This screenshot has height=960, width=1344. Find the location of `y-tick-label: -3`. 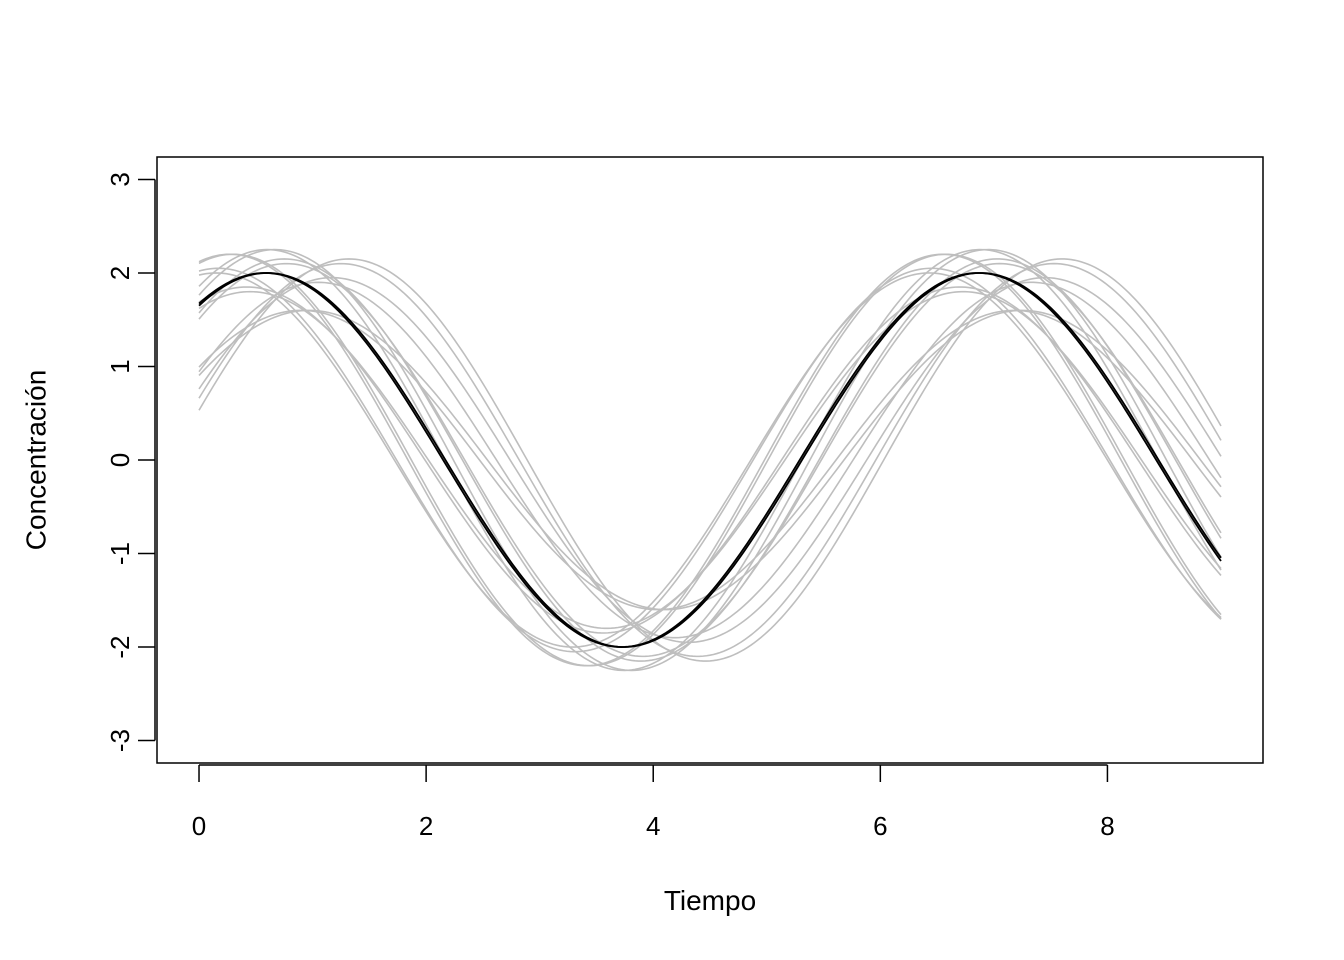

y-tick-label: -3 is located at coordinates (120, 740).